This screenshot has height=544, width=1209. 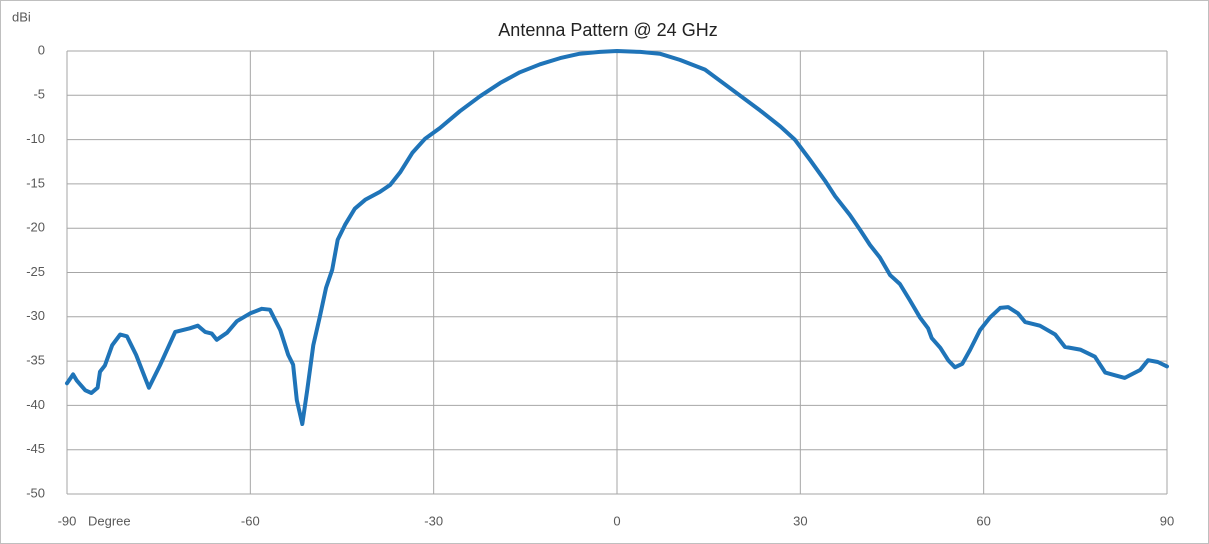 What do you see at coordinates (41, 49) in the screenshot?
I see `y-tick-label: 0` at bounding box center [41, 49].